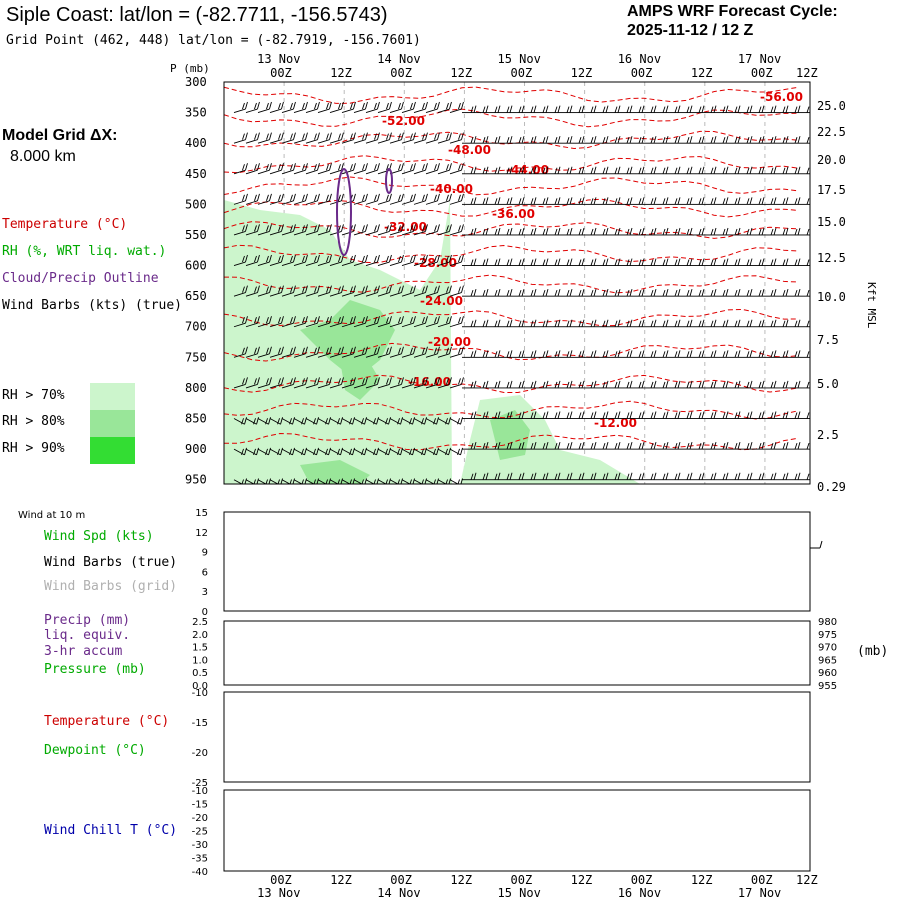 This screenshot has height=900, width=900. Describe the element at coordinates (781, 97) in the screenshot. I see `temp-contour-label-0: -56.00` at that location.